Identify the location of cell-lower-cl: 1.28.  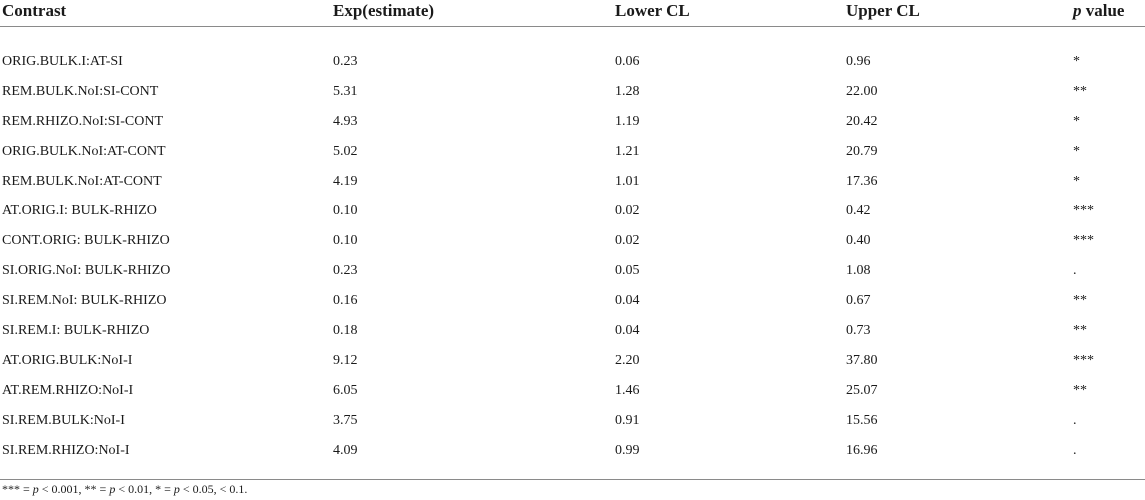
(627, 91).